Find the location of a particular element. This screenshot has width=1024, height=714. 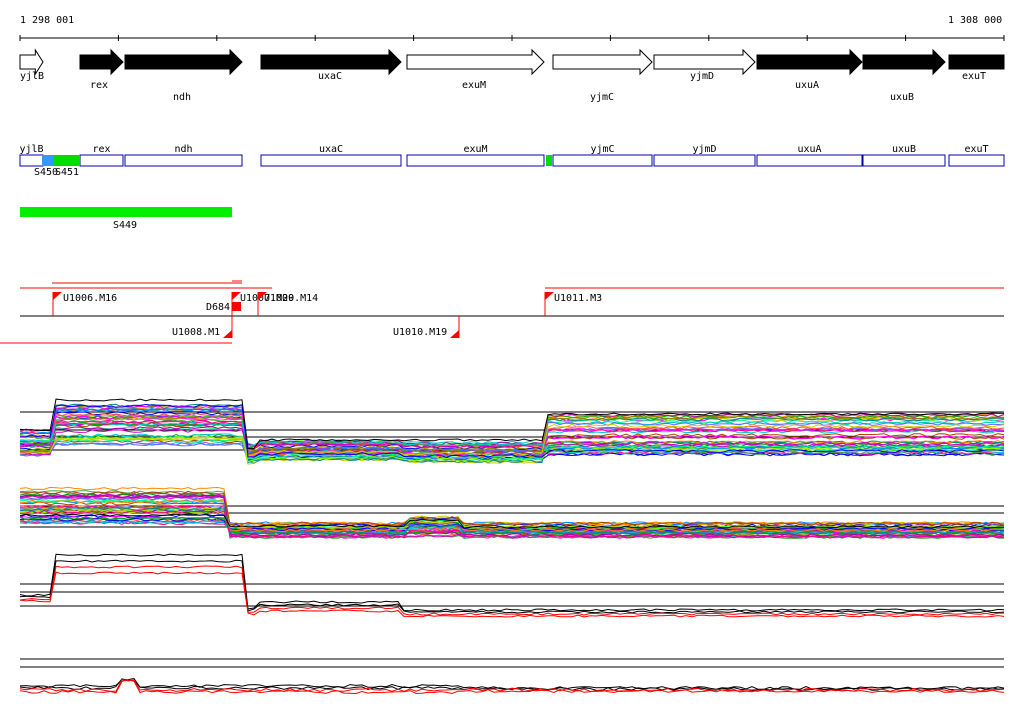

gene-box-uxub is located at coordinates (904, 160).